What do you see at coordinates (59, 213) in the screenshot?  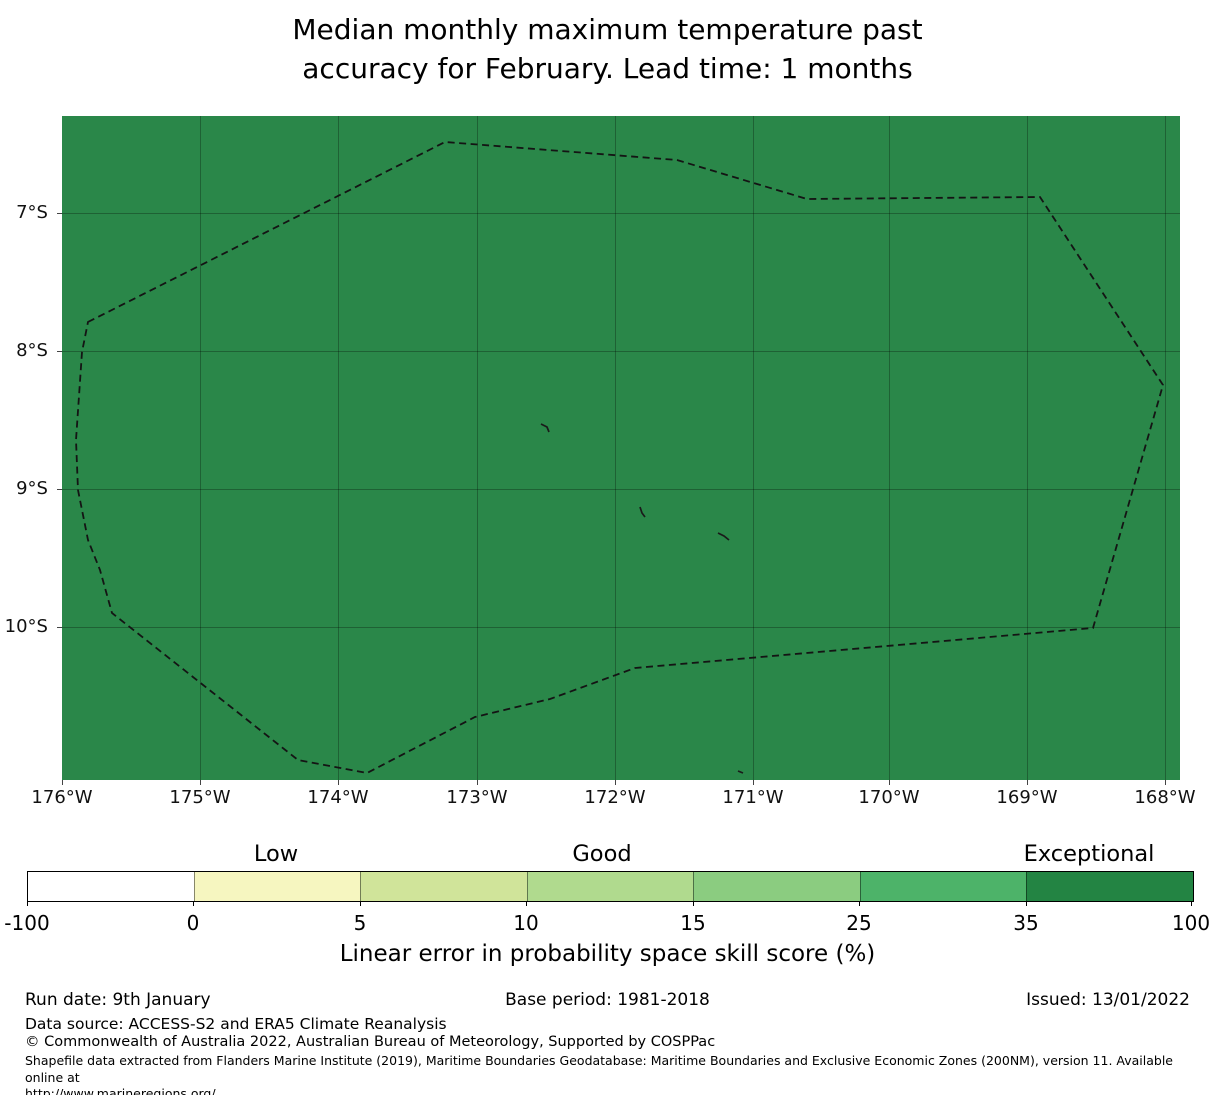 I see `y-tickmark-7s` at bounding box center [59, 213].